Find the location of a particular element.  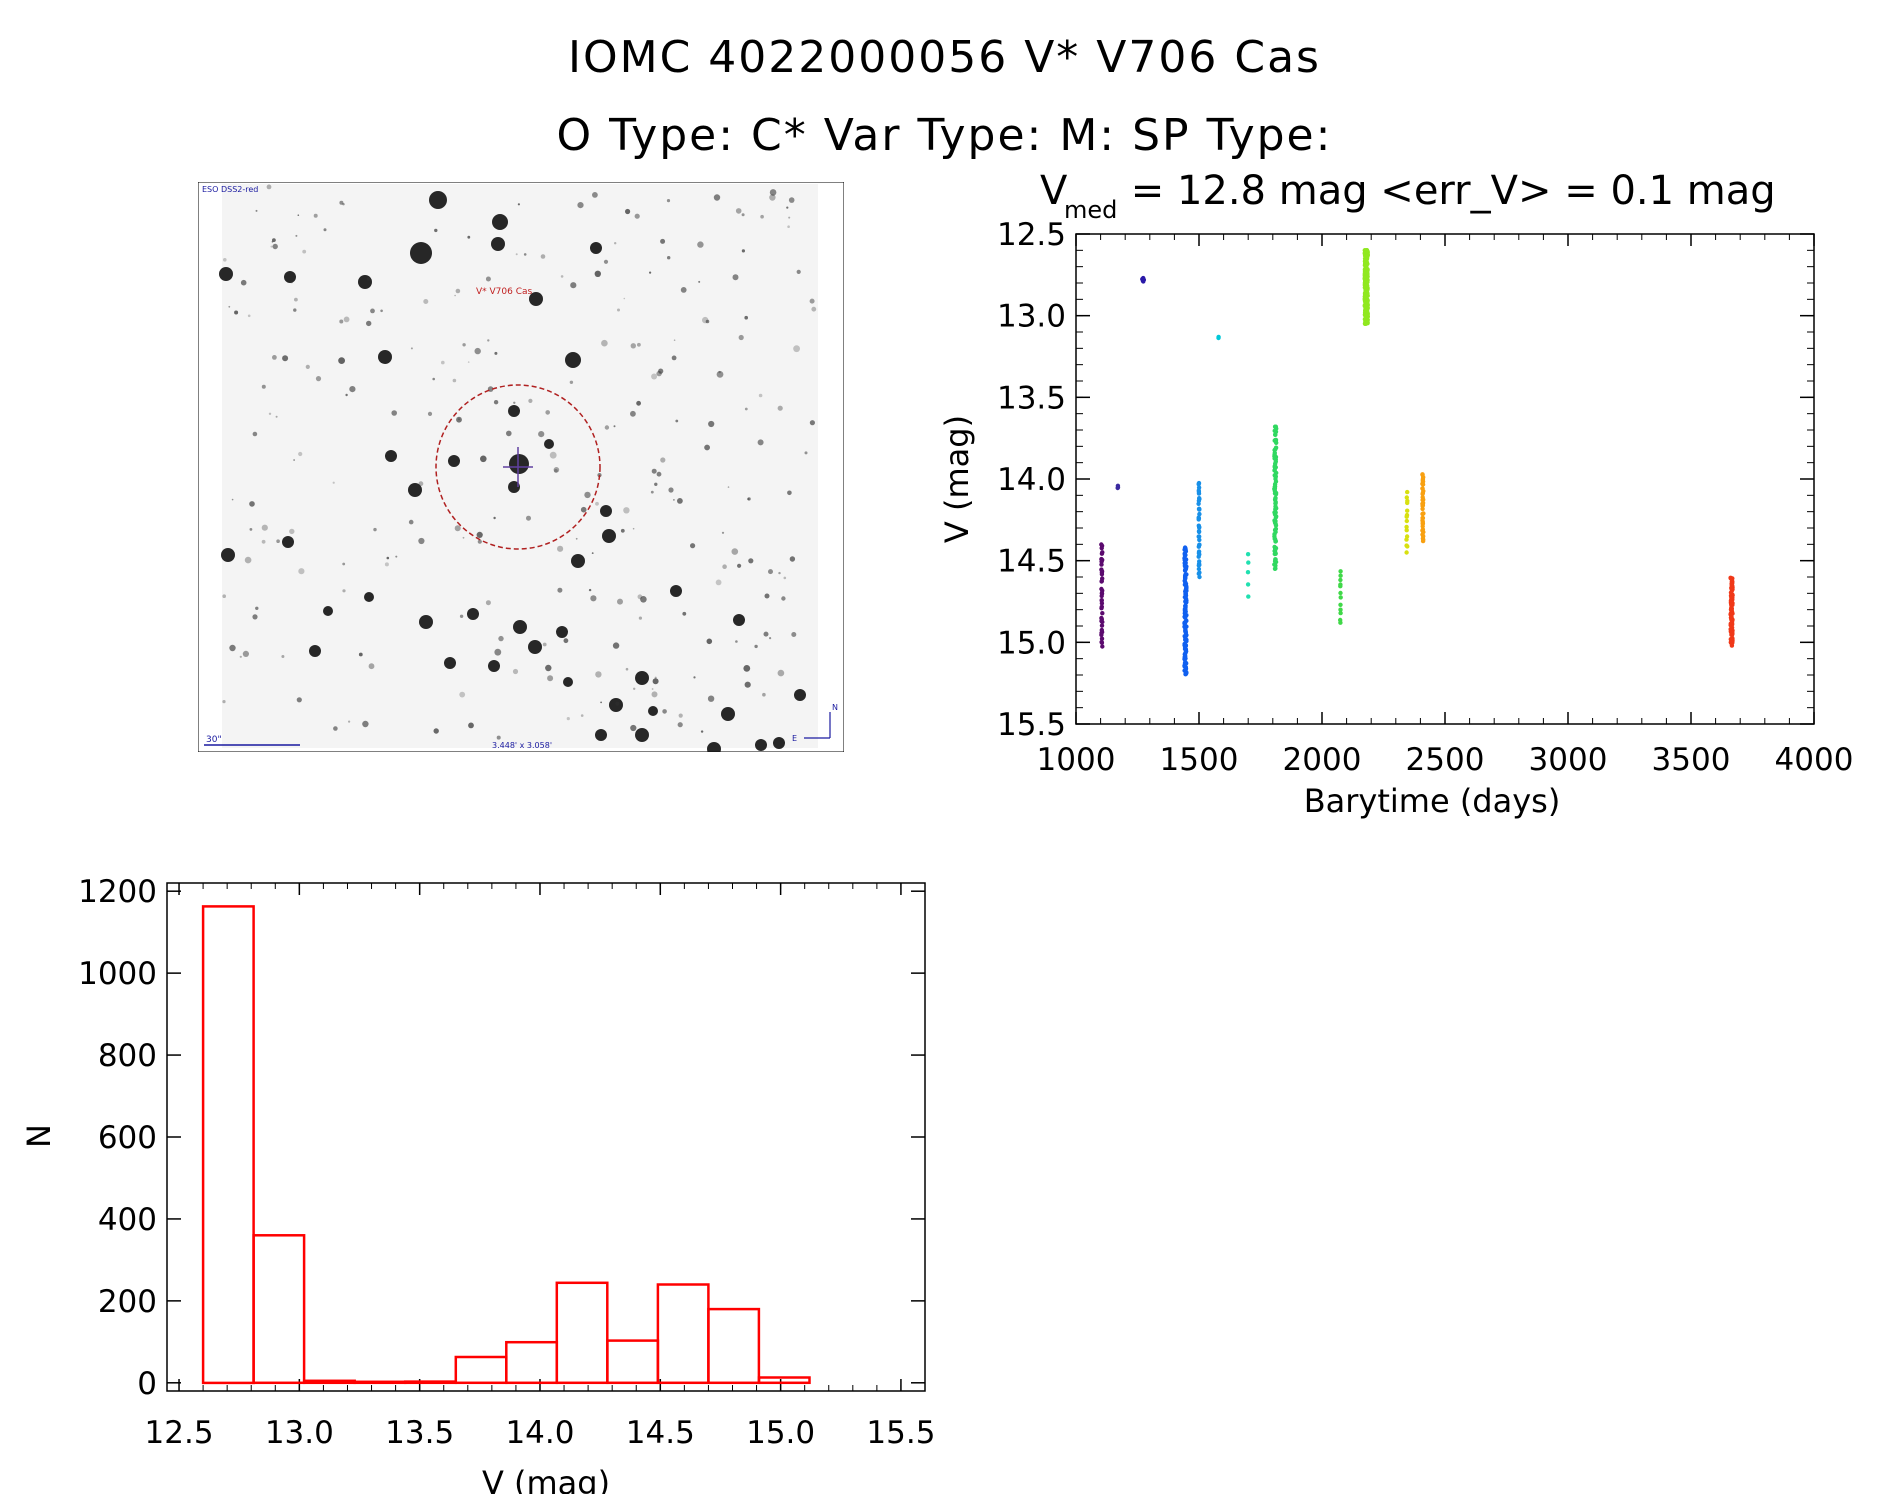

survey-label: ESO DSS2-red is located at coordinates (230, 189).